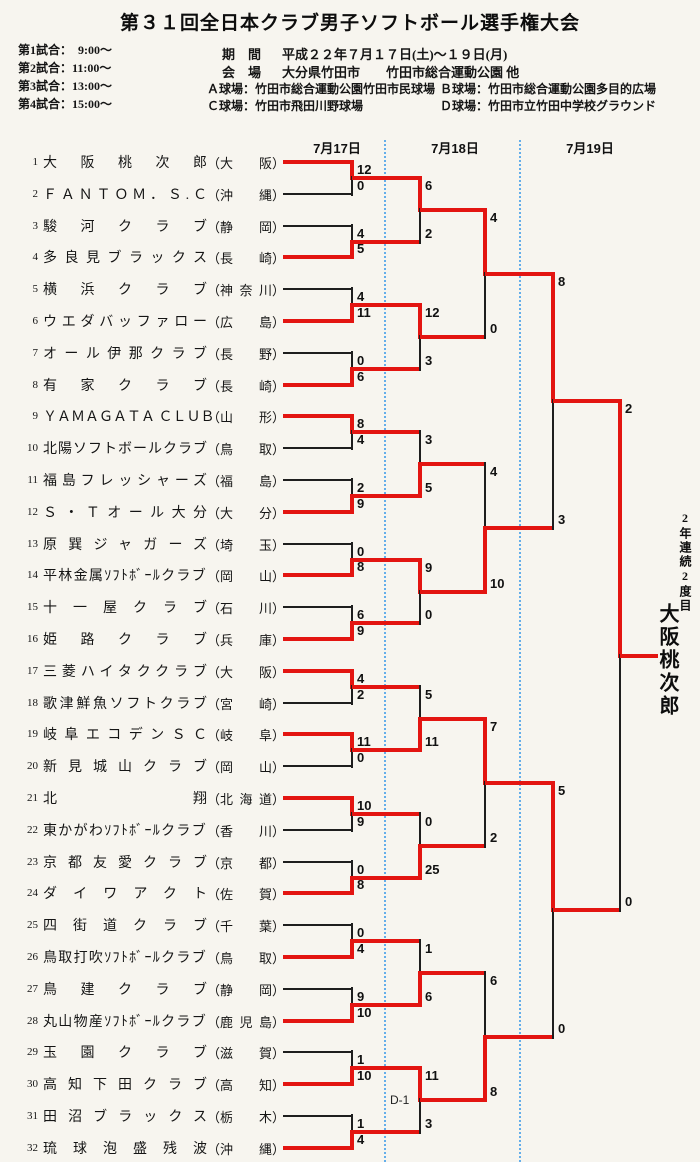 Image resolution: width=700 pixels, height=1162 pixels. I want to click on team-name: 北翔, so click(125, 799).